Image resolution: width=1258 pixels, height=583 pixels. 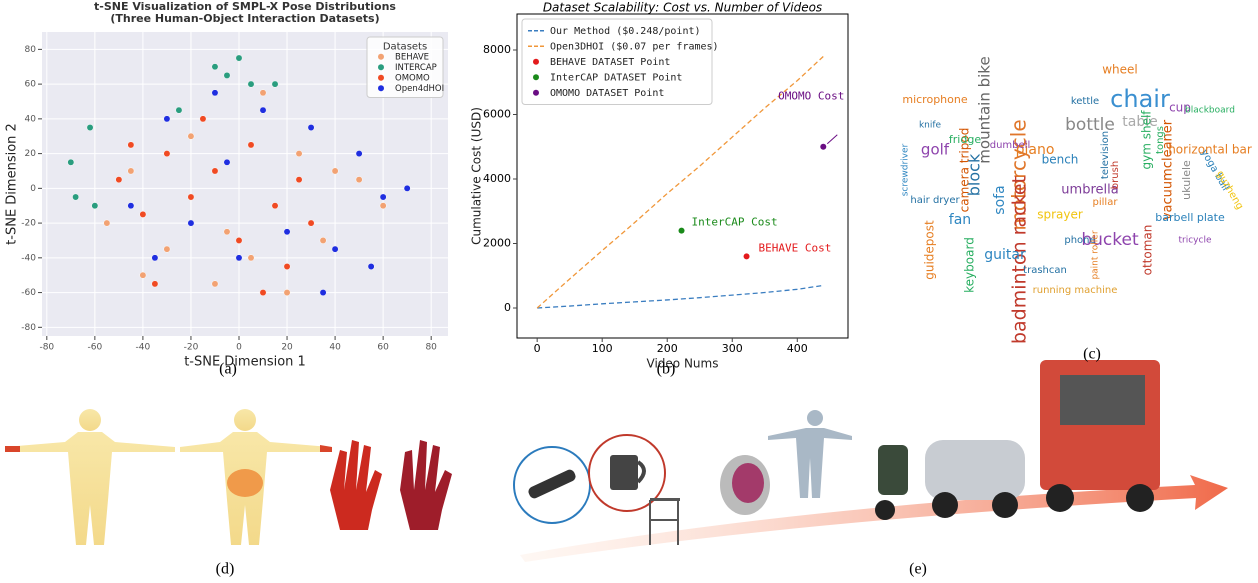 What do you see at coordinates (666, 369) in the screenshot?
I see `panel-caption: (b)` at bounding box center [666, 369].